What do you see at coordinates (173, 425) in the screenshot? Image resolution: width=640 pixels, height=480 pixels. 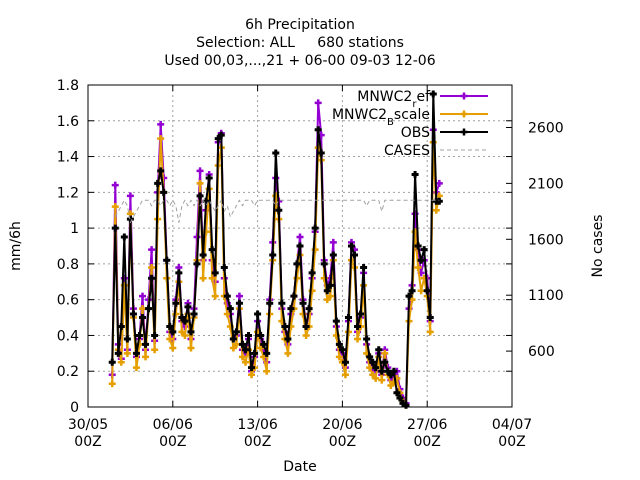 I see `x-tick-label: 06/06` at bounding box center [173, 425].